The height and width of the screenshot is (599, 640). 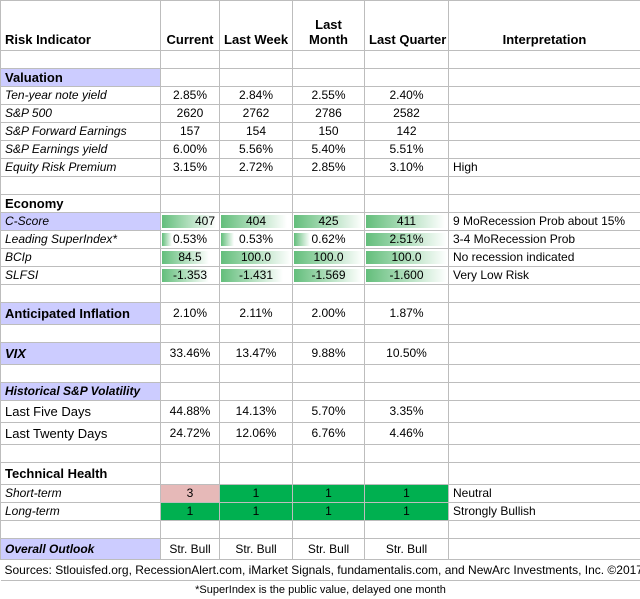 I want to click on interpretation-cell: 9 MoRecession Prob about 15%, so click(x=544, y=222).